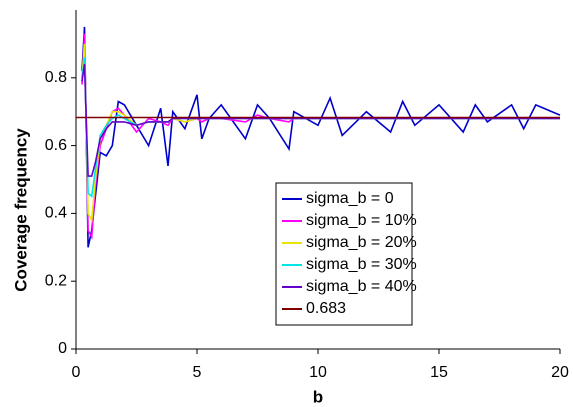 Image resolution: width=573 pixels, height=407 pixels. I want to click on y-tick-label: 0.8, so click(56, 77).